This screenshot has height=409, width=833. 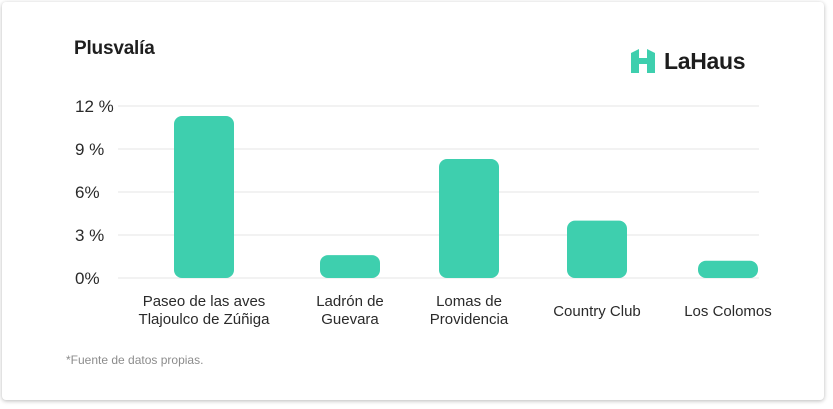 What do you see at coordinates (89, 235) in the screenshot?
I see `y-tick-label: 3 %` at bounding box center [89, 235].